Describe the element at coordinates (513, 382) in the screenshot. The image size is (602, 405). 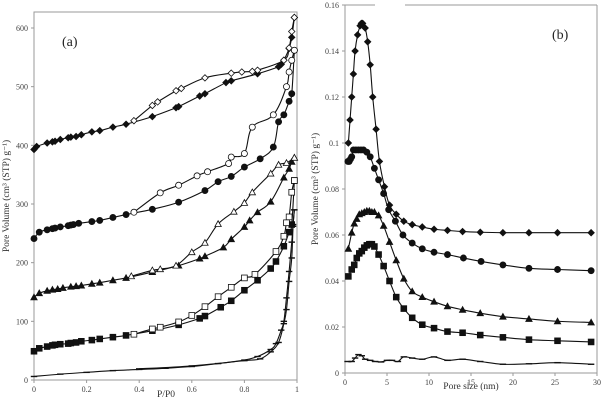
I see `x-tick-label: 20` at that location.